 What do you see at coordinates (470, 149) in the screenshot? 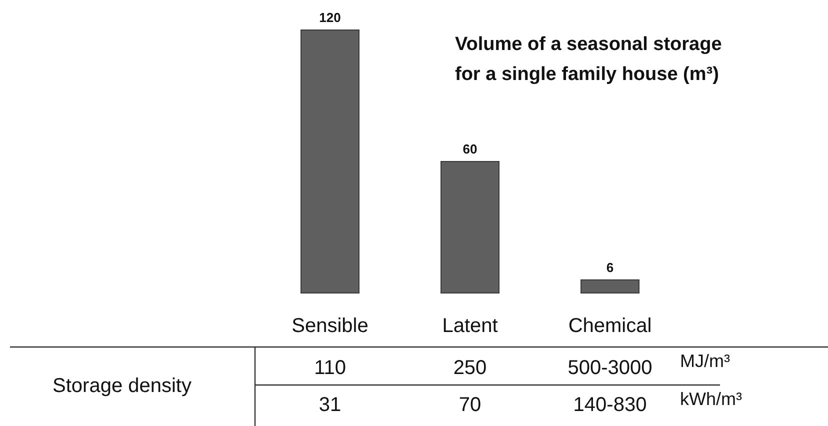
I see `data-label: 60` at bounding box center [470, 149].